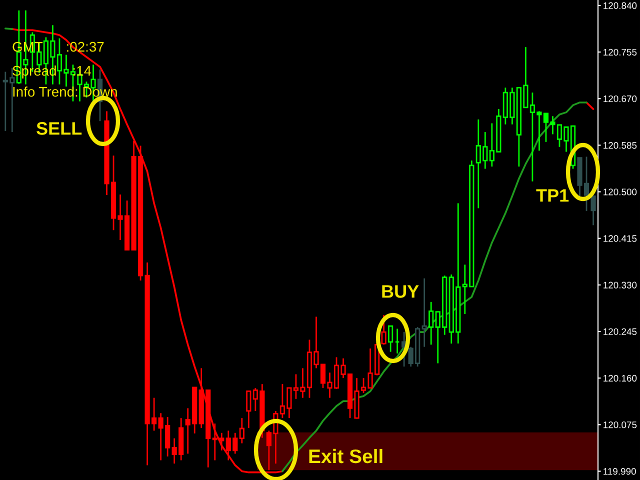 This screenshot has width=640, height=480. I want to click on y-tick-label: 120.245, so click(620, 332).